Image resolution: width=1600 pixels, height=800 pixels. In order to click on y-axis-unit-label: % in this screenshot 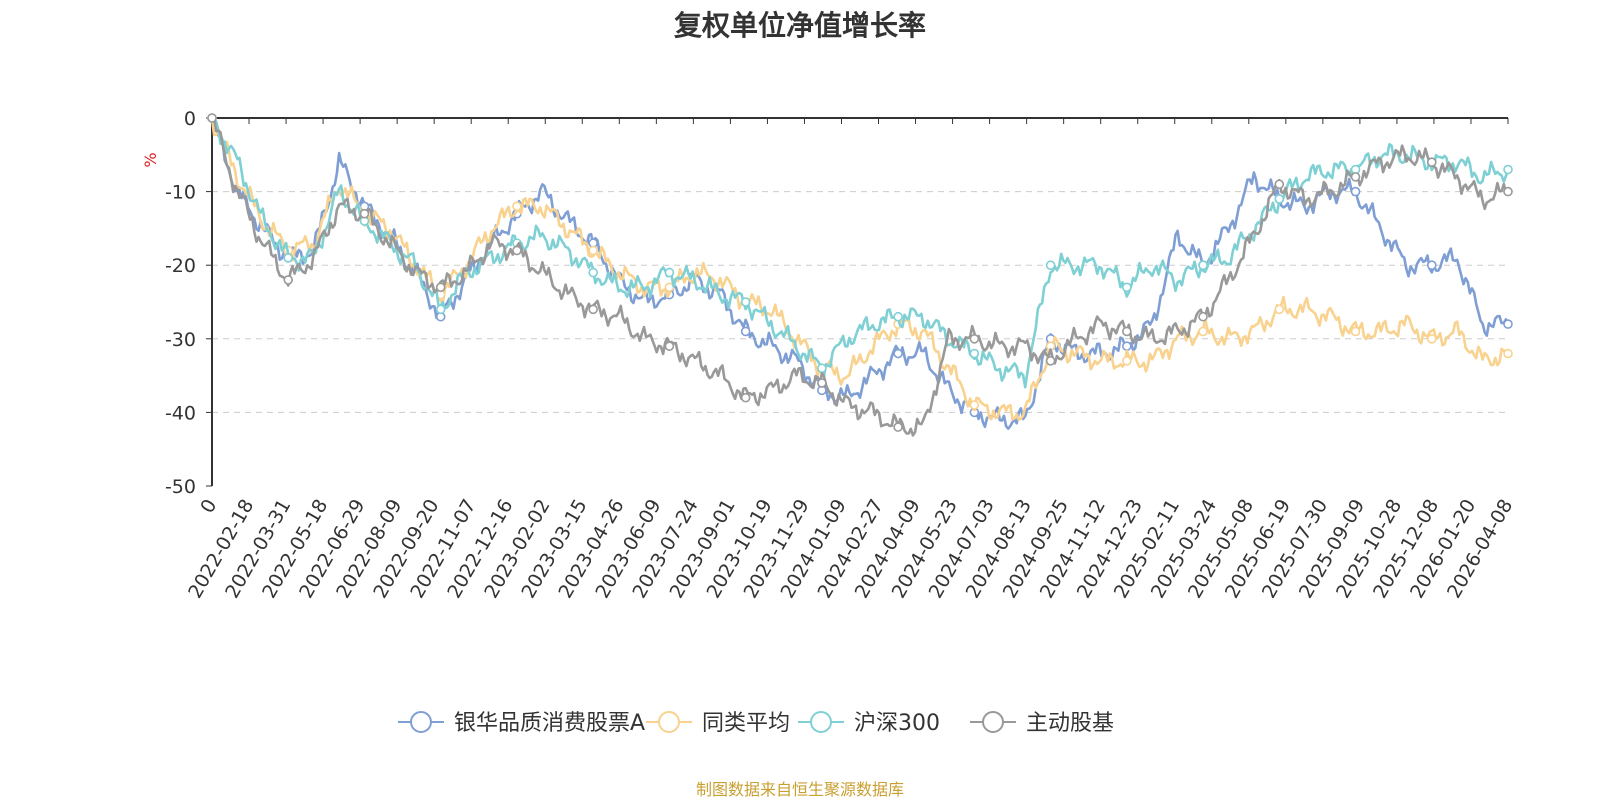, I will do `click(150, 159)`.